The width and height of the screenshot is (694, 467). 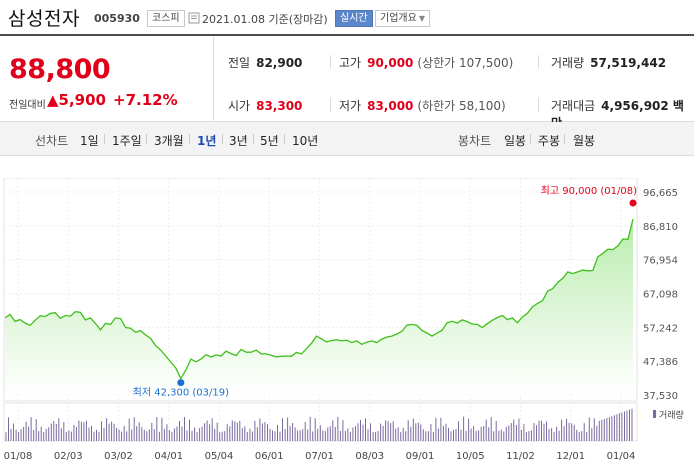 I want to click on period-3y: 3년, so click(x=238, y=141).